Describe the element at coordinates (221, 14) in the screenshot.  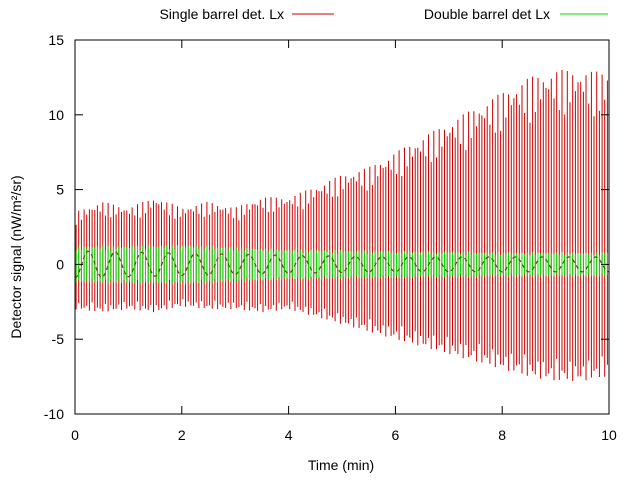
I see `legend-label-single-barrel: Single barrel det. Lx` at that location.